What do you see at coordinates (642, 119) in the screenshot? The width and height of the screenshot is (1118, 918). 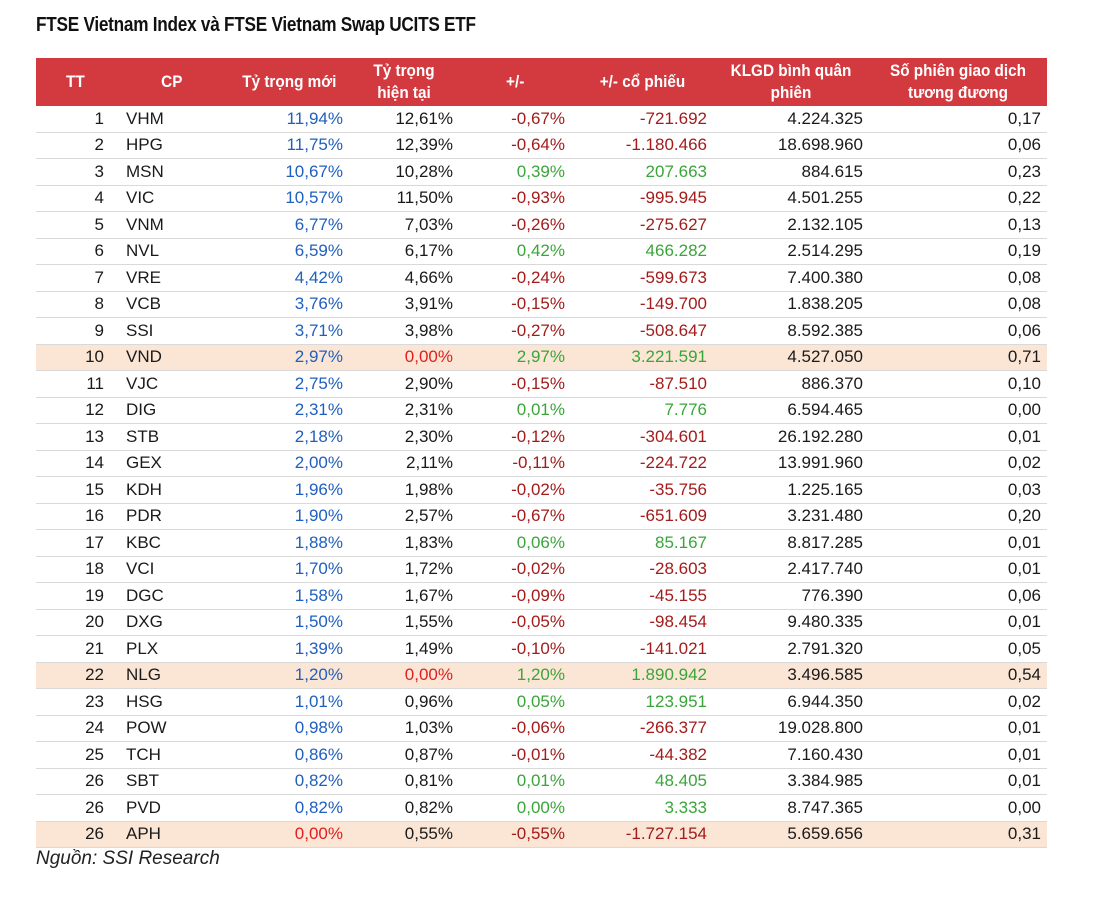 I see `cell-share-change: -721.692` at bounding box center [642, 119].